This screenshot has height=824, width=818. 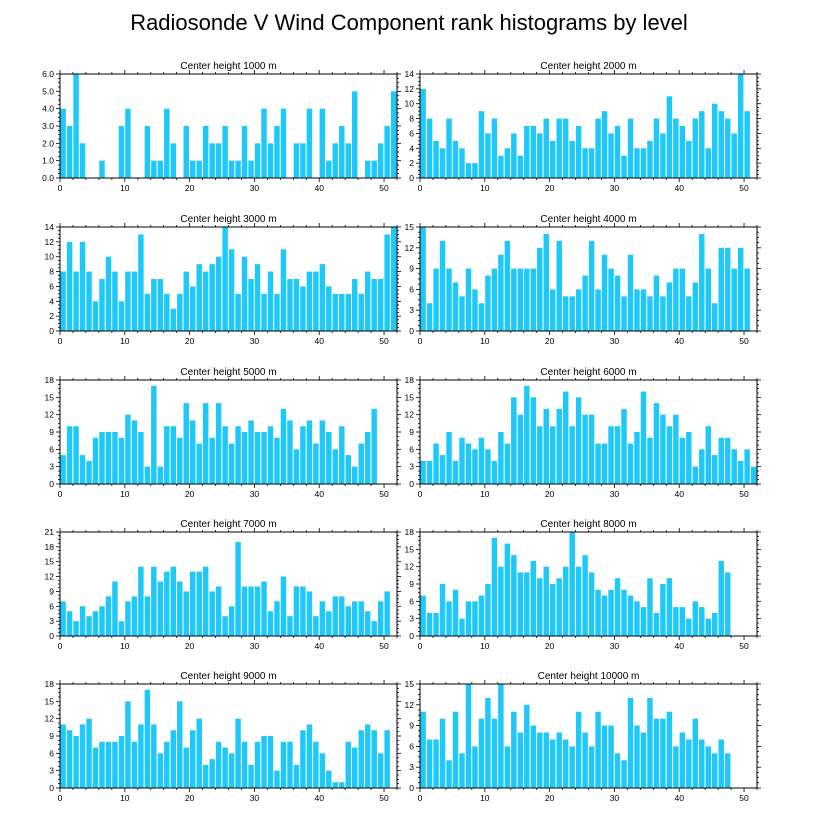 I want to click on y-tick-label: 14, so click(x=410, y=74).